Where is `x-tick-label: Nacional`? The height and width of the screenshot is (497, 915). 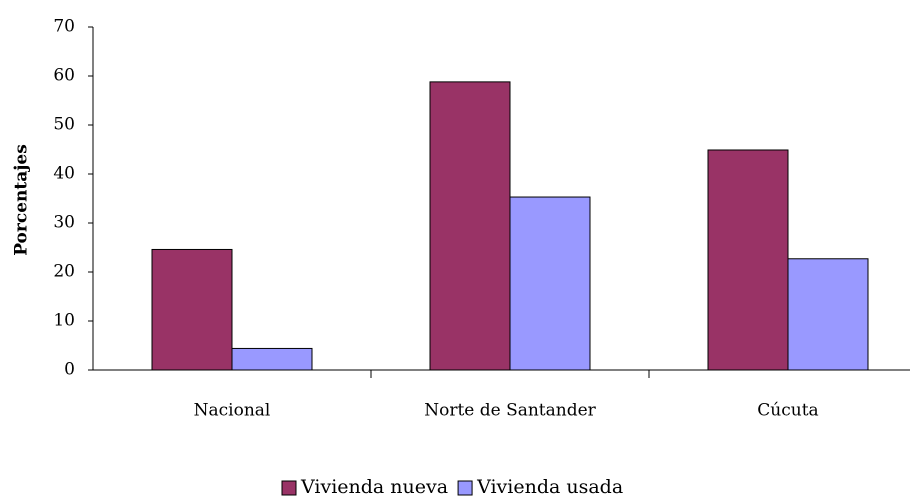 x-tick-label: Nacional is located at coordinates (232, 411).